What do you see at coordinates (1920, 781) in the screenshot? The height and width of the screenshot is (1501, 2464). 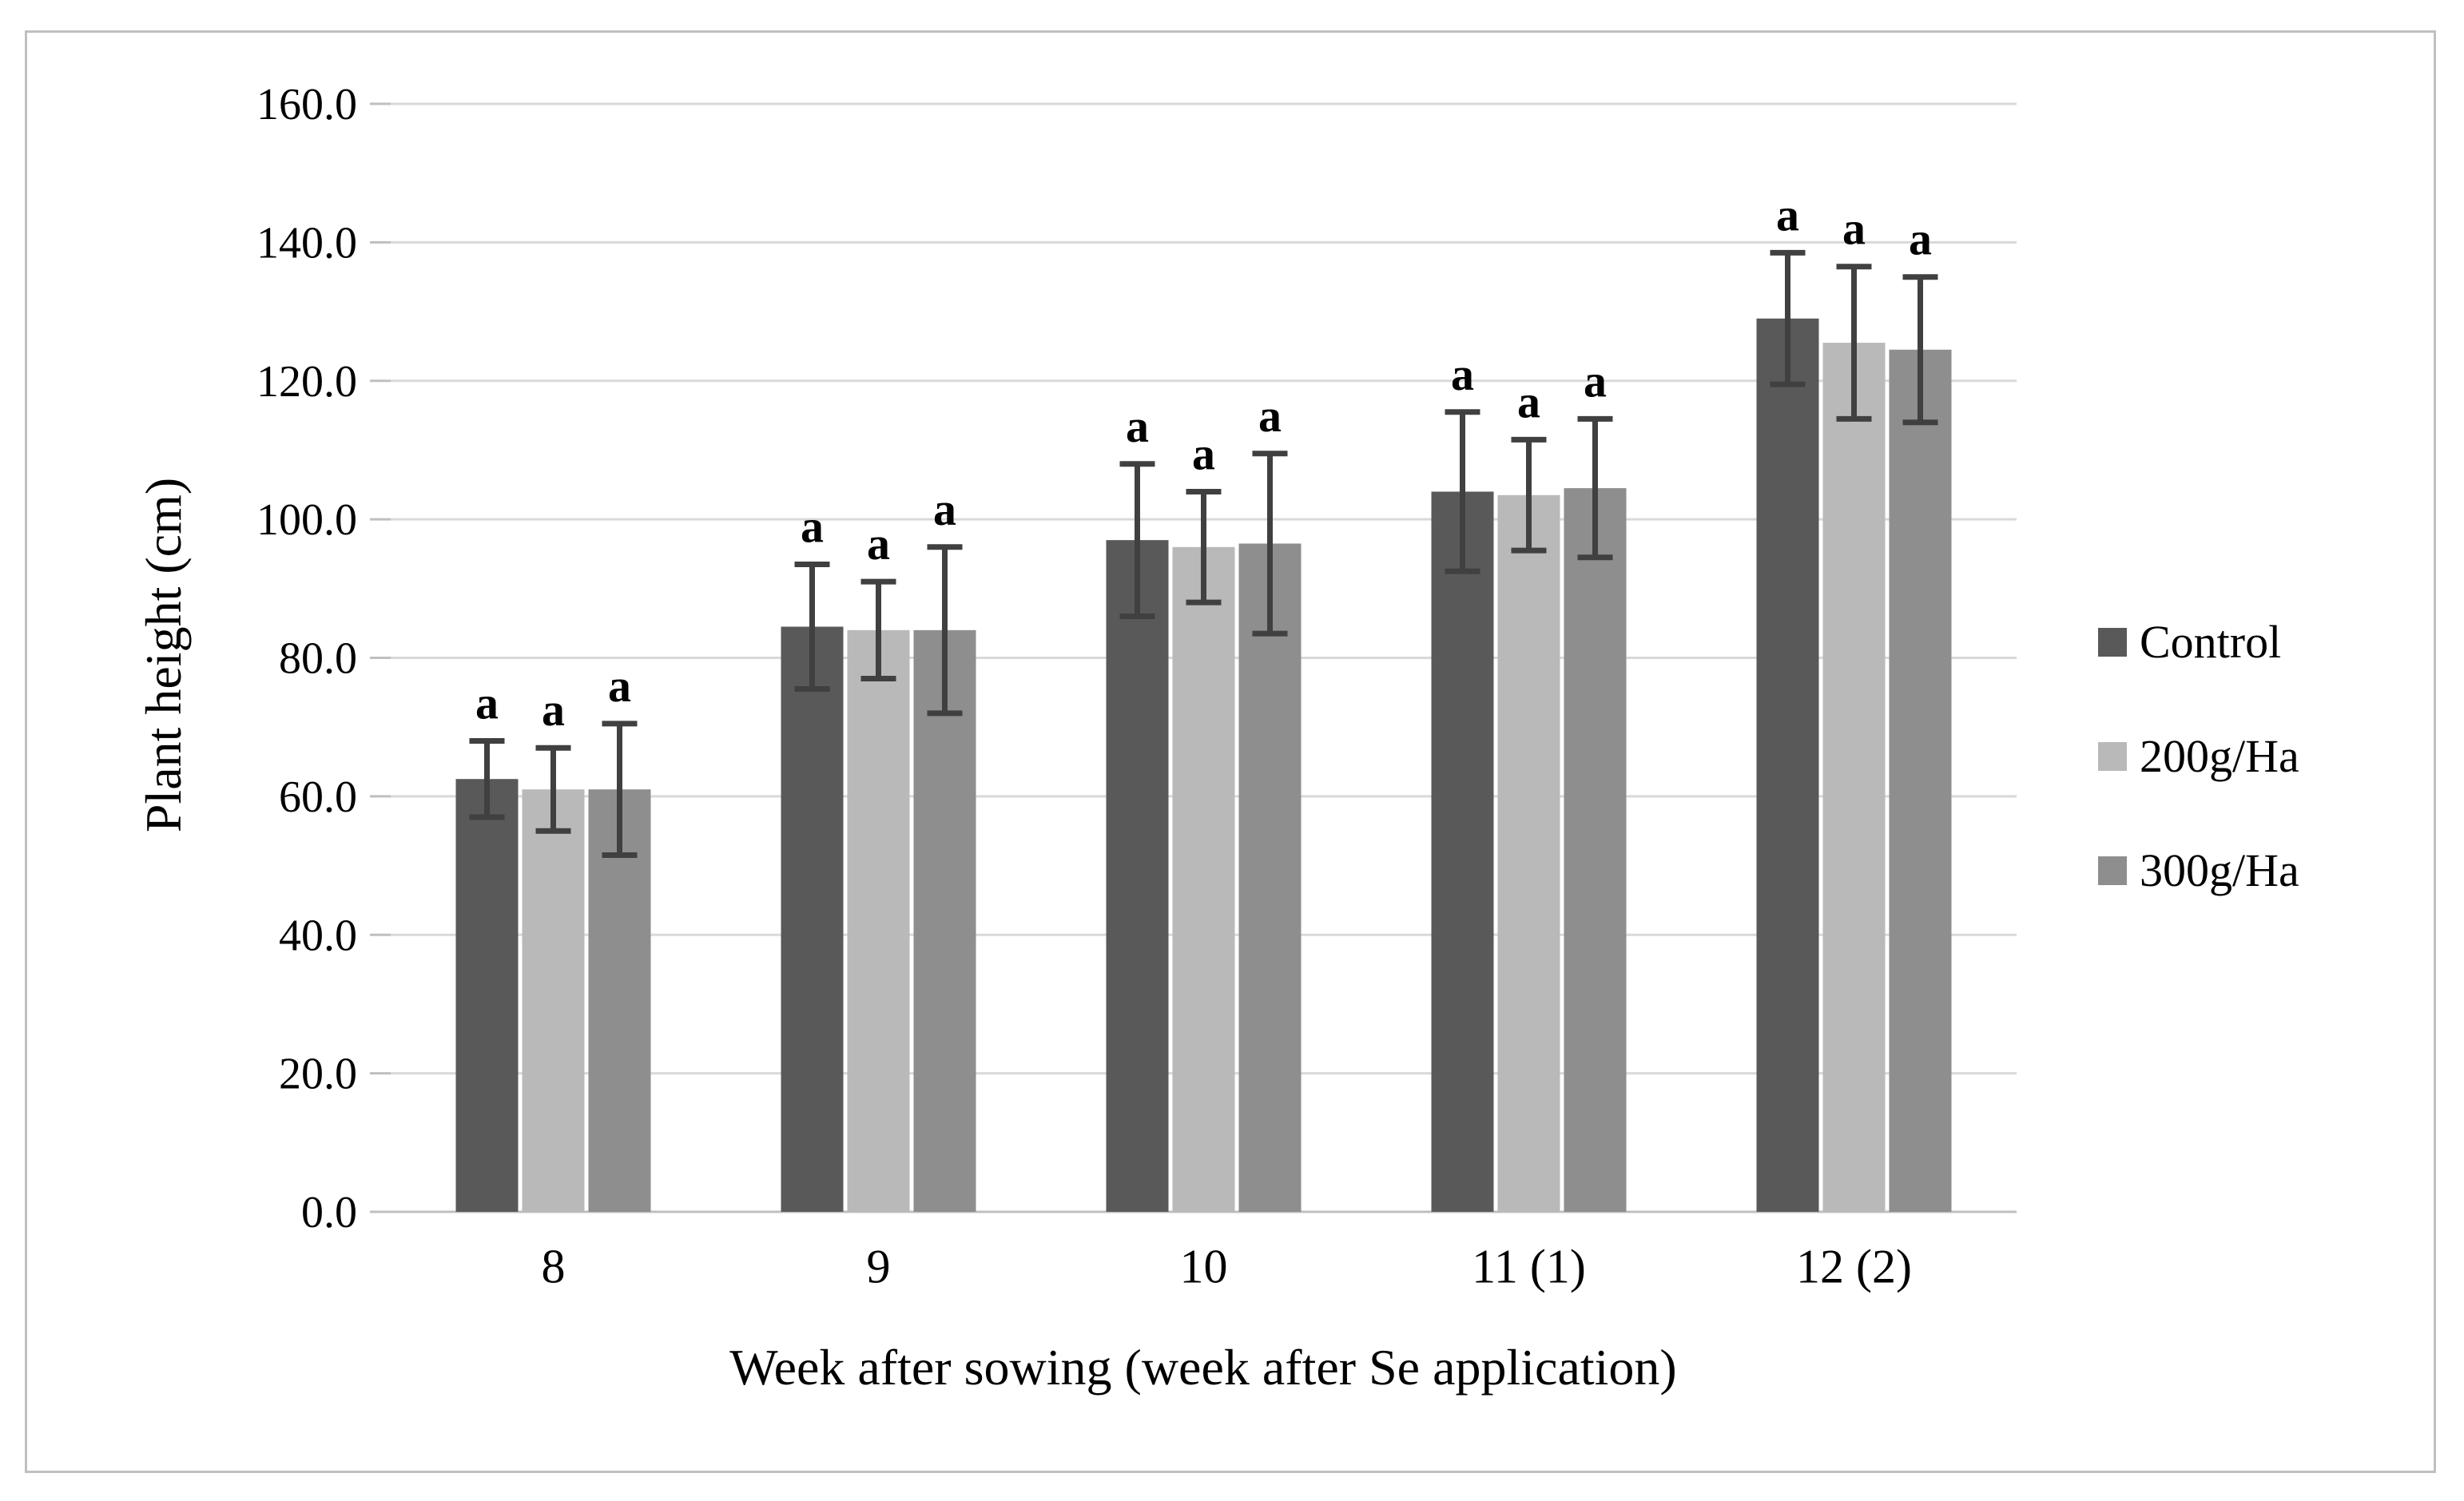 I see `bar-300g/Ha-week-12 (2)` at bounding box center [1920, 781].